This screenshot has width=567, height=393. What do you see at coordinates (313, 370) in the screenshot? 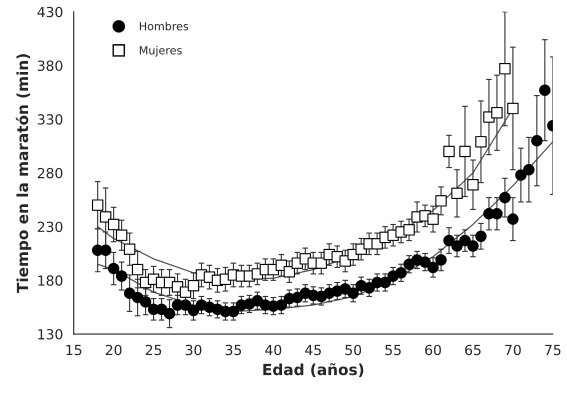
I see `x-axis-title: Edad (años)` at bounding box center [313, 370].